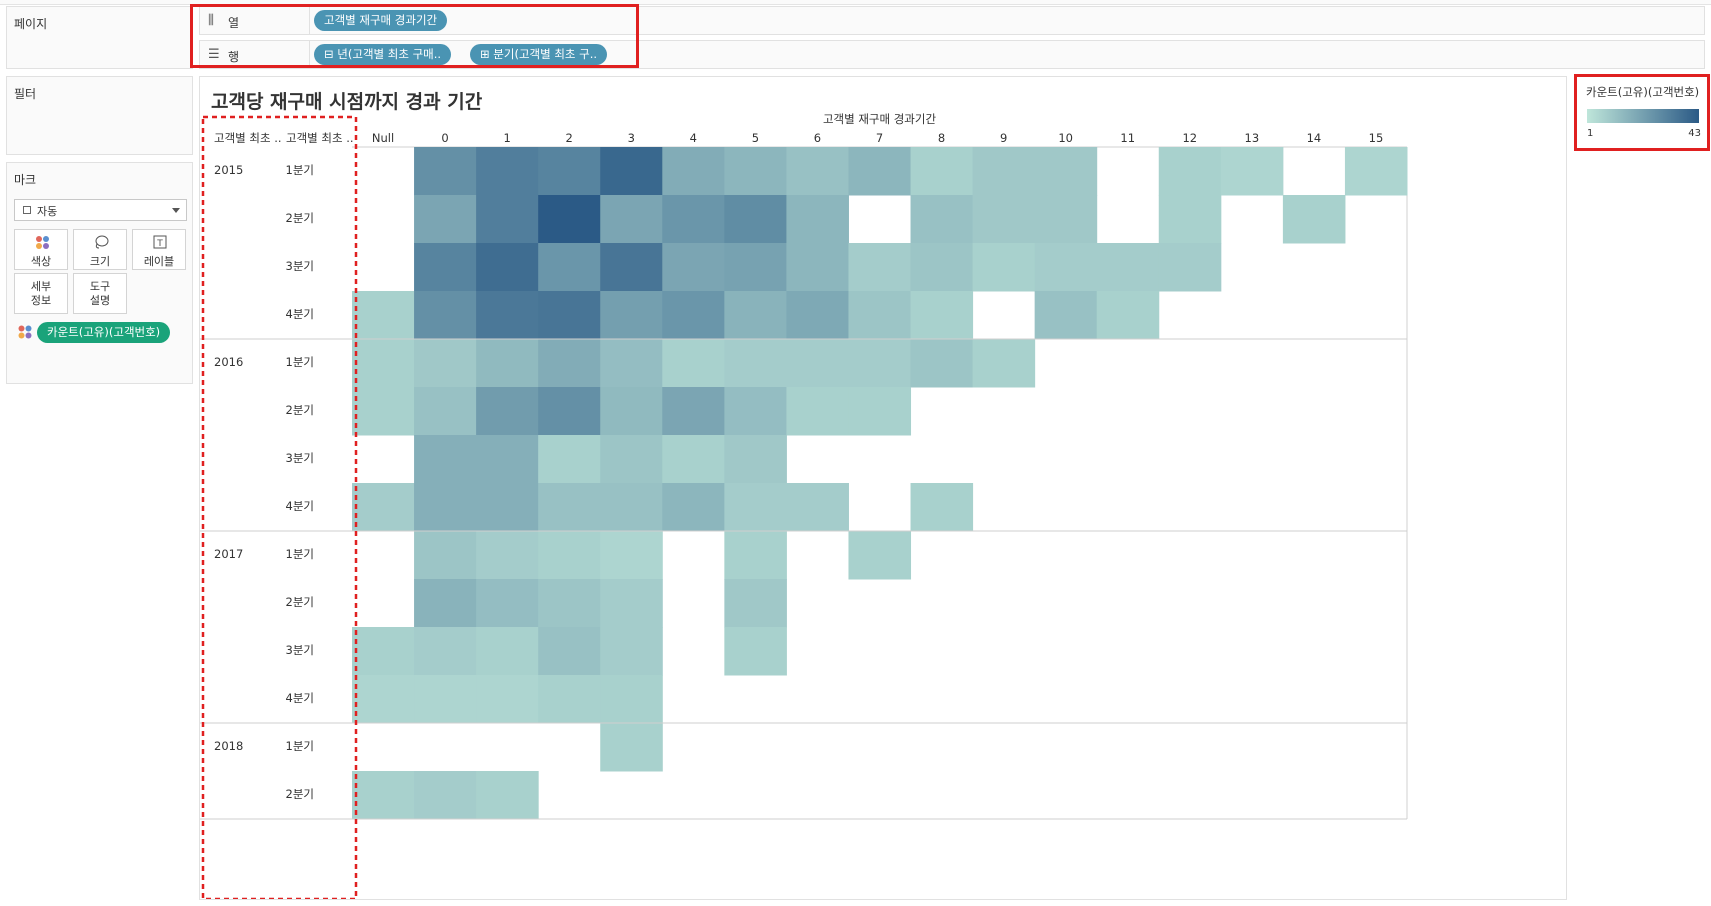 The height and width of the screenshot is (906, 1711). What do you see at coordinates (100, 261) in the screenshot?
I see `size-button-label: 크기` at bounding box center [100, 261].